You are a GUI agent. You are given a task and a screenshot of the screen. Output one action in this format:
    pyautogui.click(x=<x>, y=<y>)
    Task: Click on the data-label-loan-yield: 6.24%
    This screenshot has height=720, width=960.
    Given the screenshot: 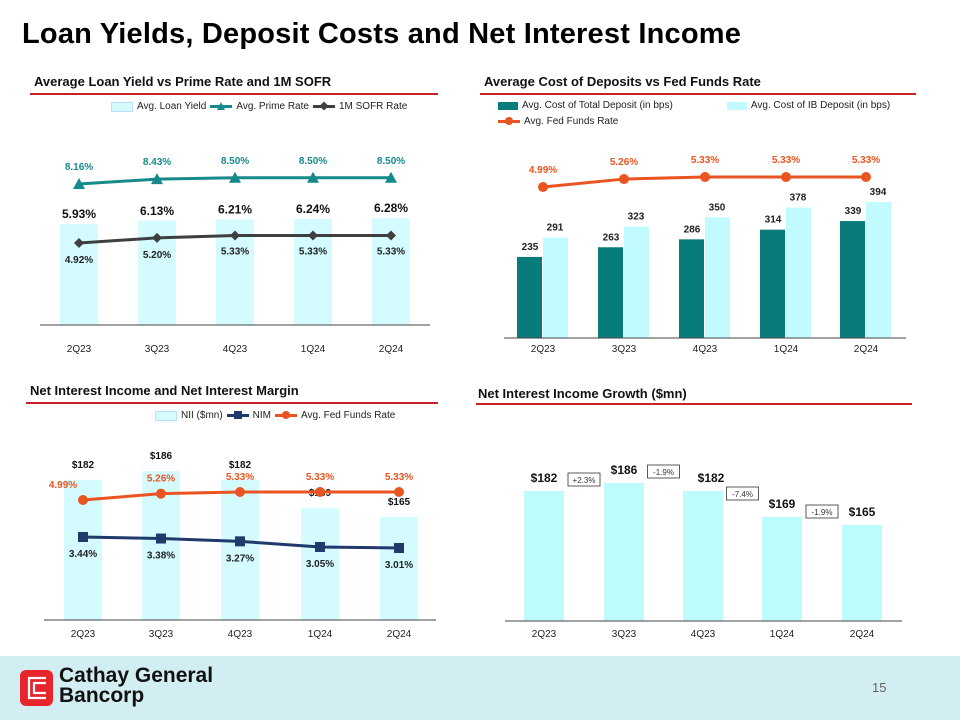 What is the action you would take?
    pyautogui.click(x=313, y=209)
    